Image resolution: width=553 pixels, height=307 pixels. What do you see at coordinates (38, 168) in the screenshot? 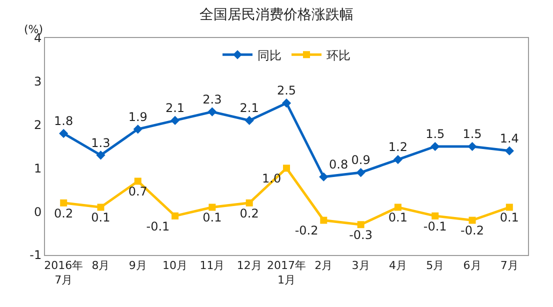
I see `y-tick-label: 1` at bounding box center [38, 168].